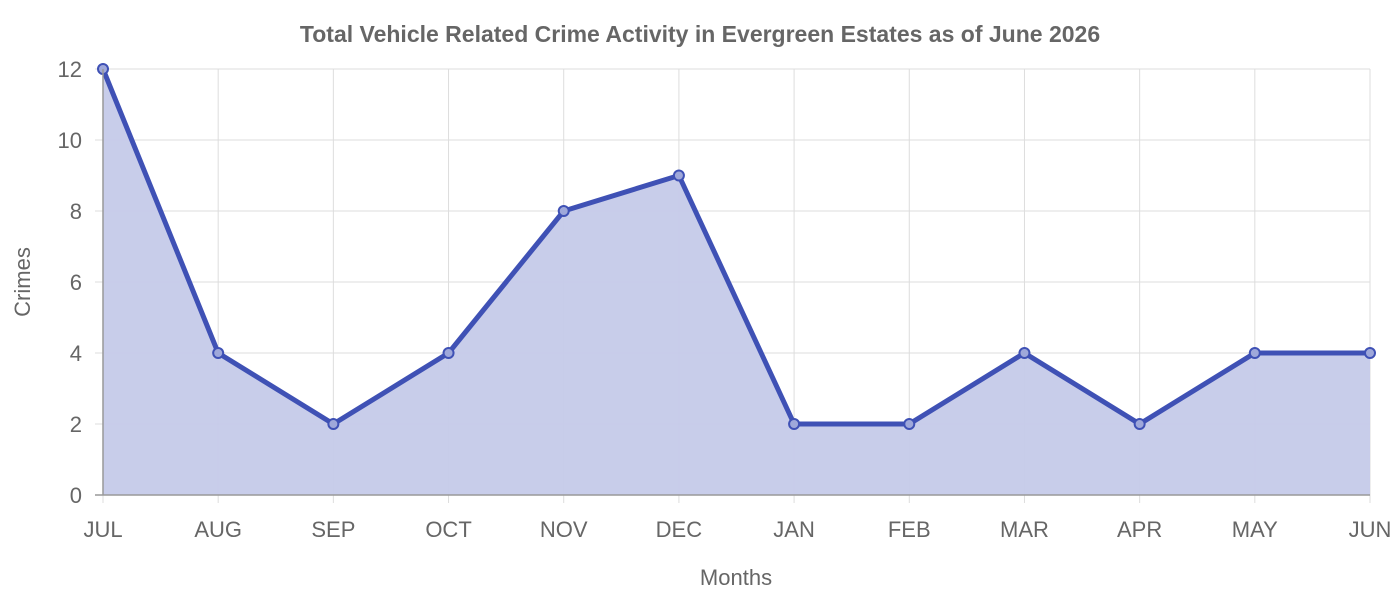  I want to click on x-tick-label: NOV, so click(564, 529).